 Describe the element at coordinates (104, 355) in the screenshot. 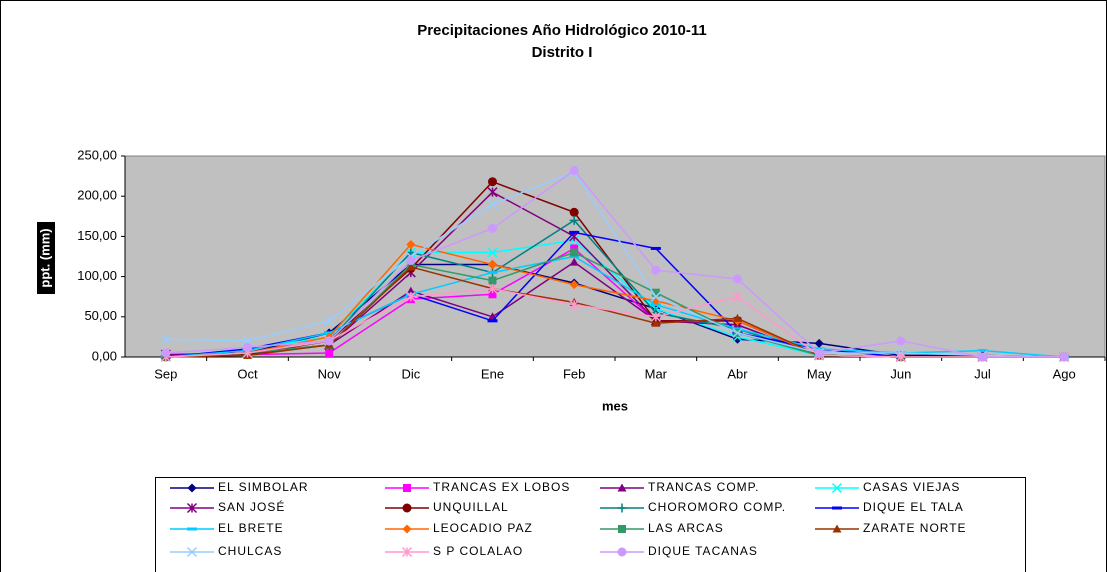

I see `y-tick-label: 0,00` at that location.